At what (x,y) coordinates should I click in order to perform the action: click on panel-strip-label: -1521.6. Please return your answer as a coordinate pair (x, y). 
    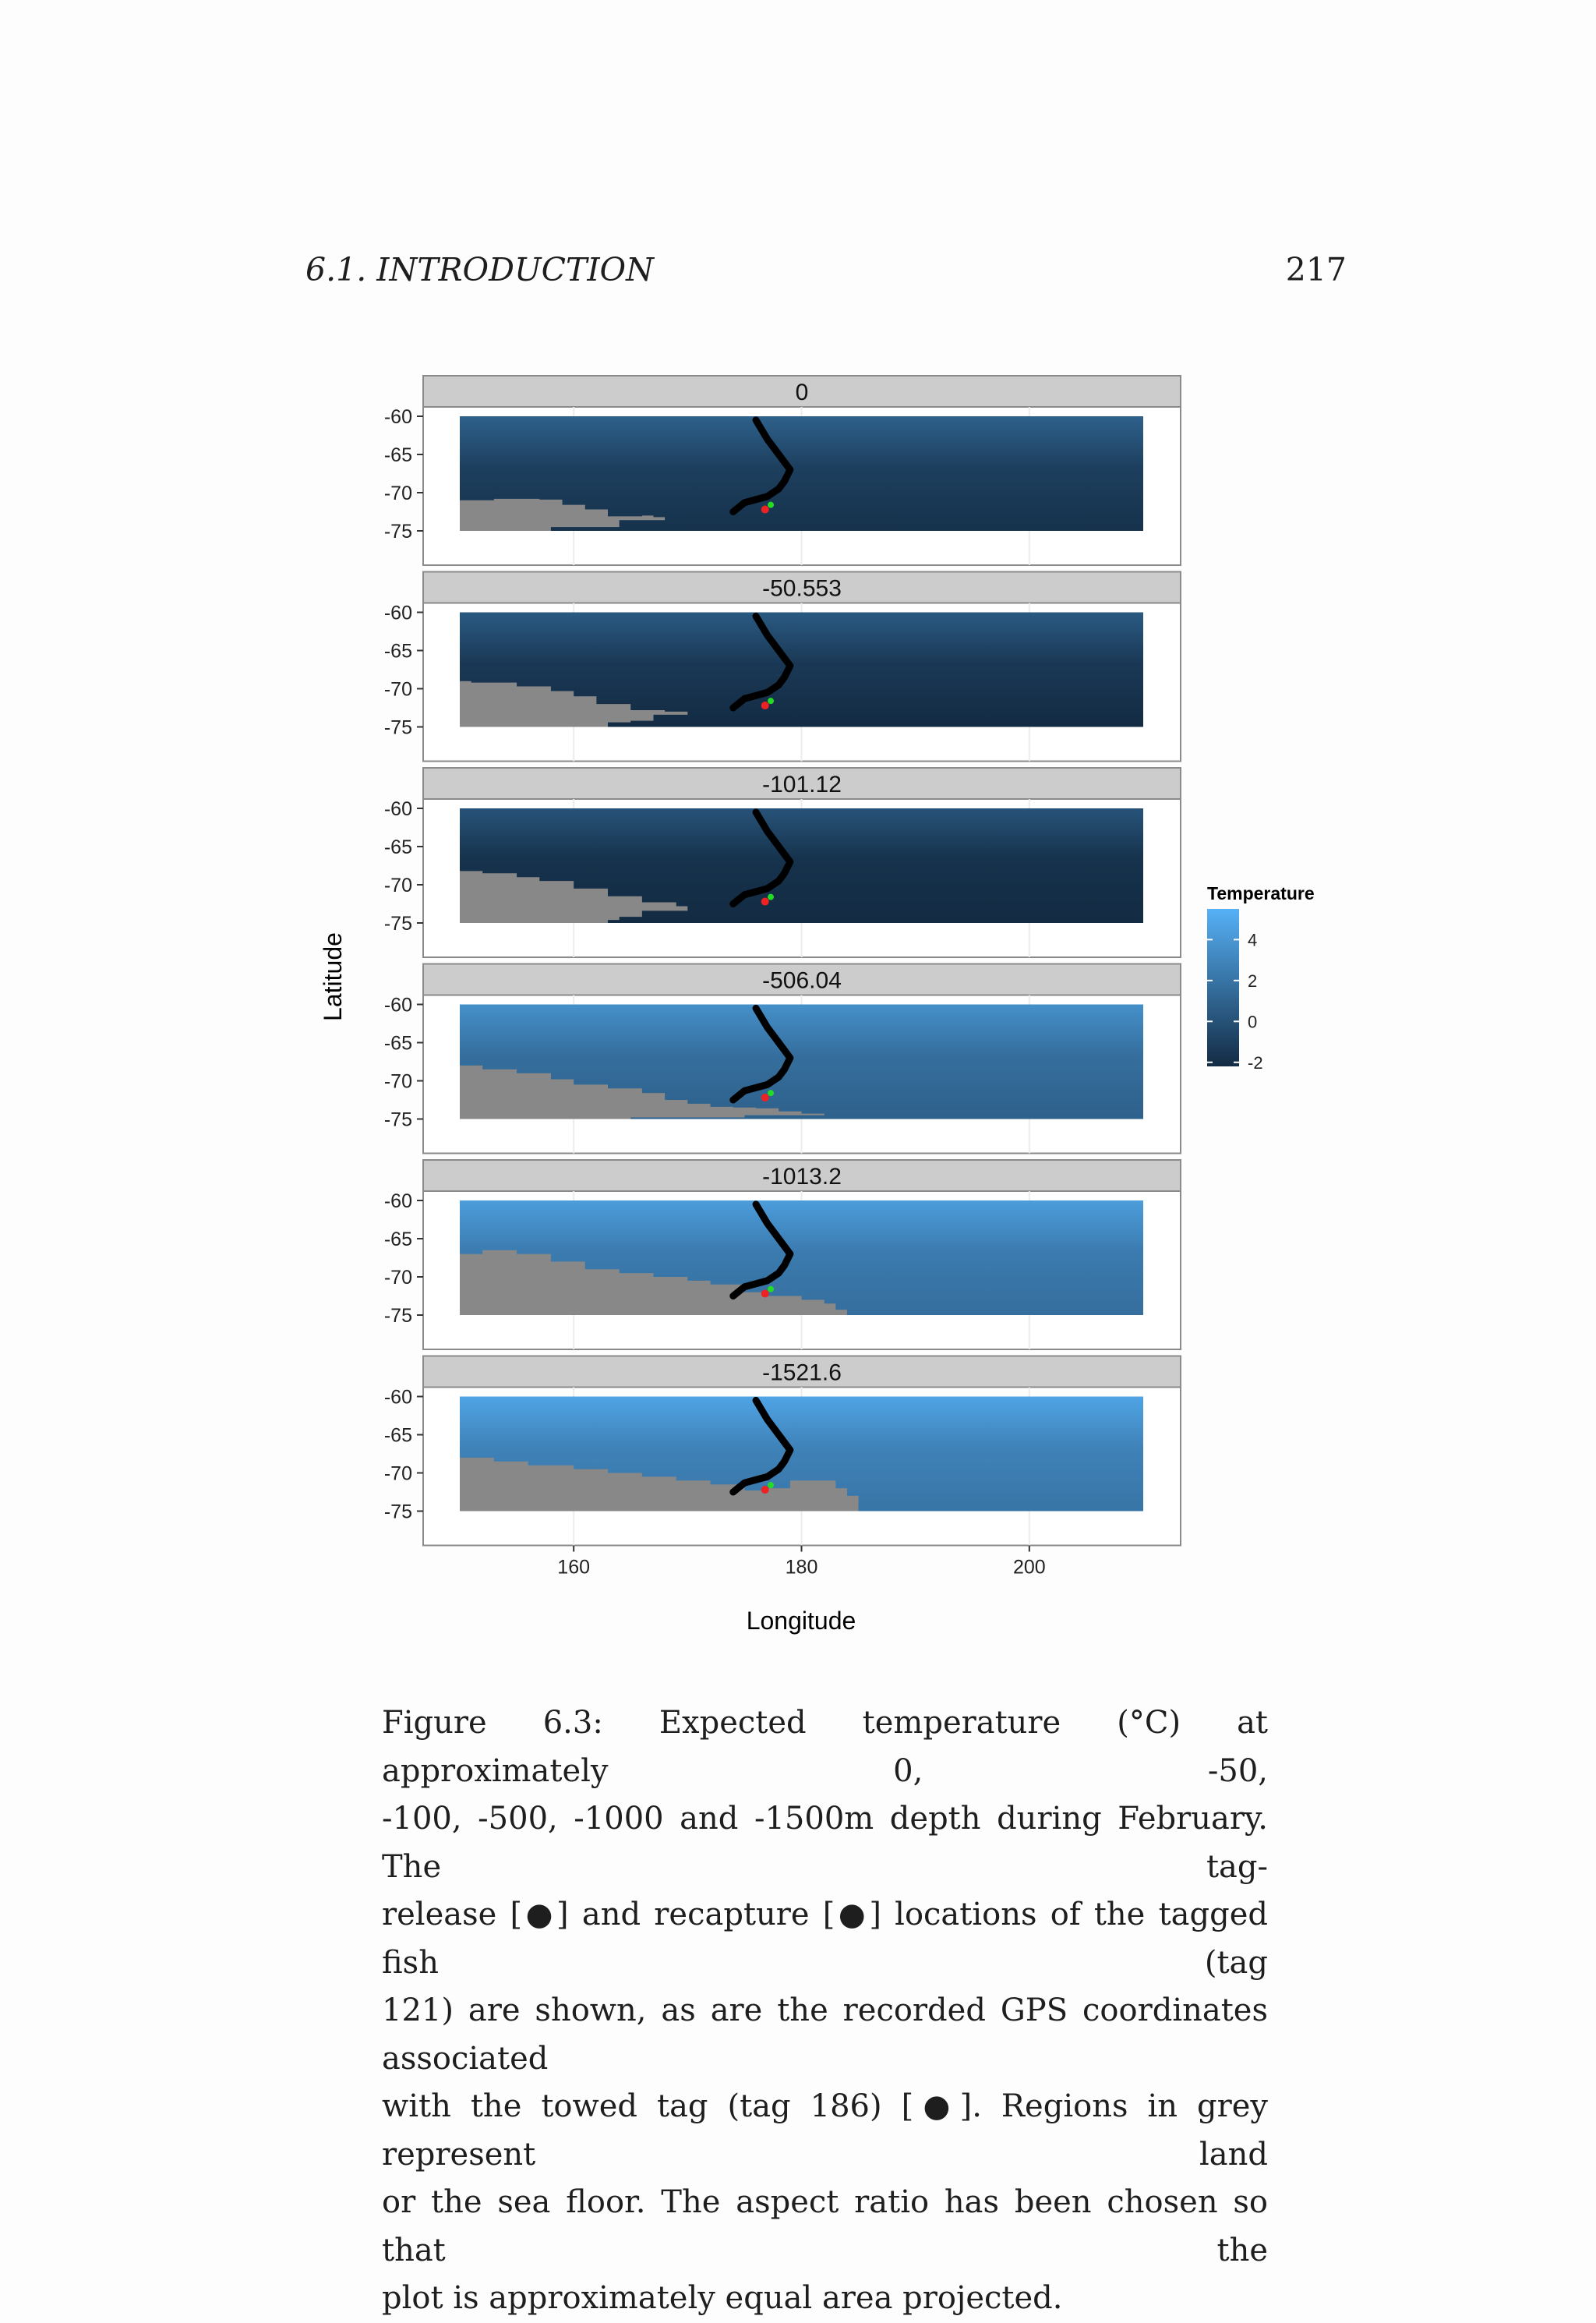
    Looking at the image, I should click on (802, 1373).